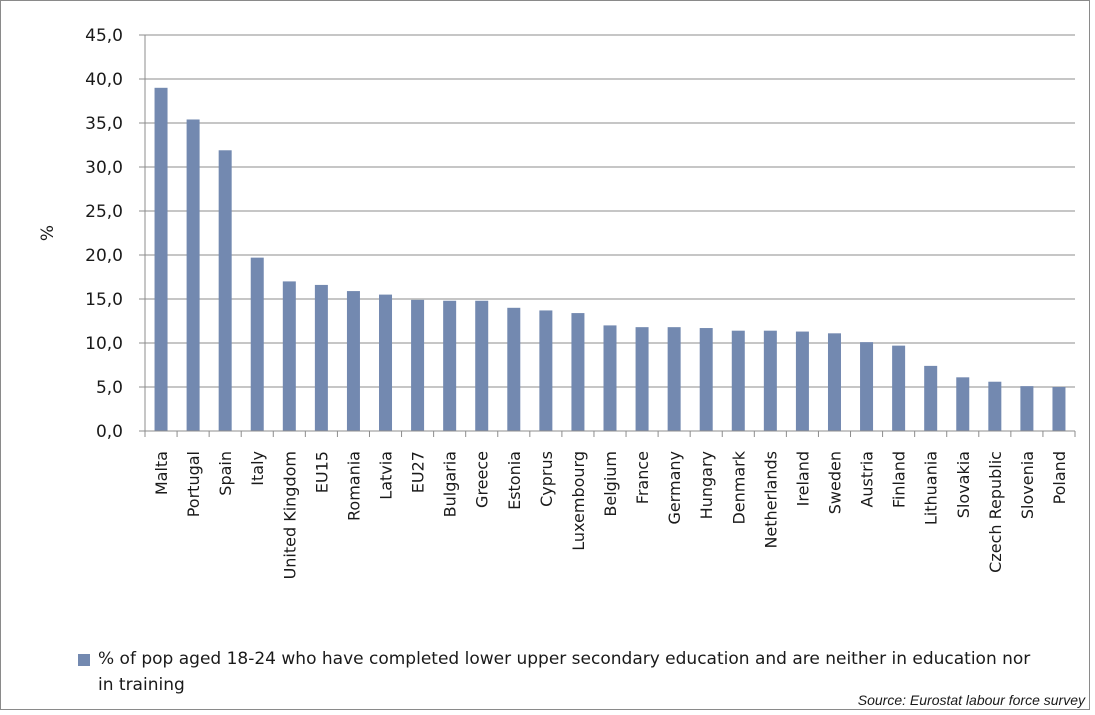  Describe the element at coordinates (104, 344) in the screenshot. I see `y-tick-label: 10,0` at that location.